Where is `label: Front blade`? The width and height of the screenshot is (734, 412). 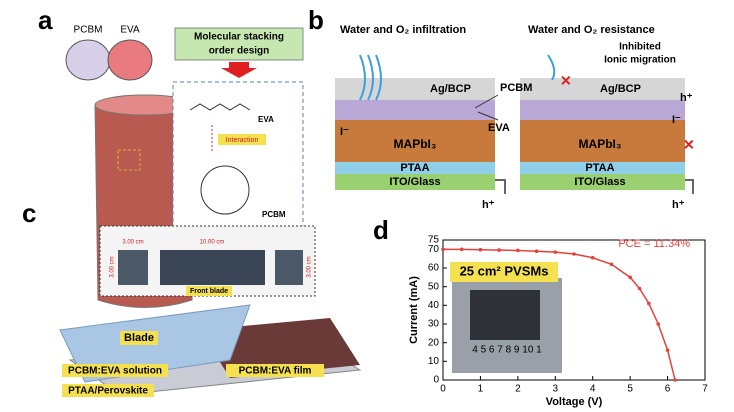
label: Front blade is located at coordinates (209, 291).